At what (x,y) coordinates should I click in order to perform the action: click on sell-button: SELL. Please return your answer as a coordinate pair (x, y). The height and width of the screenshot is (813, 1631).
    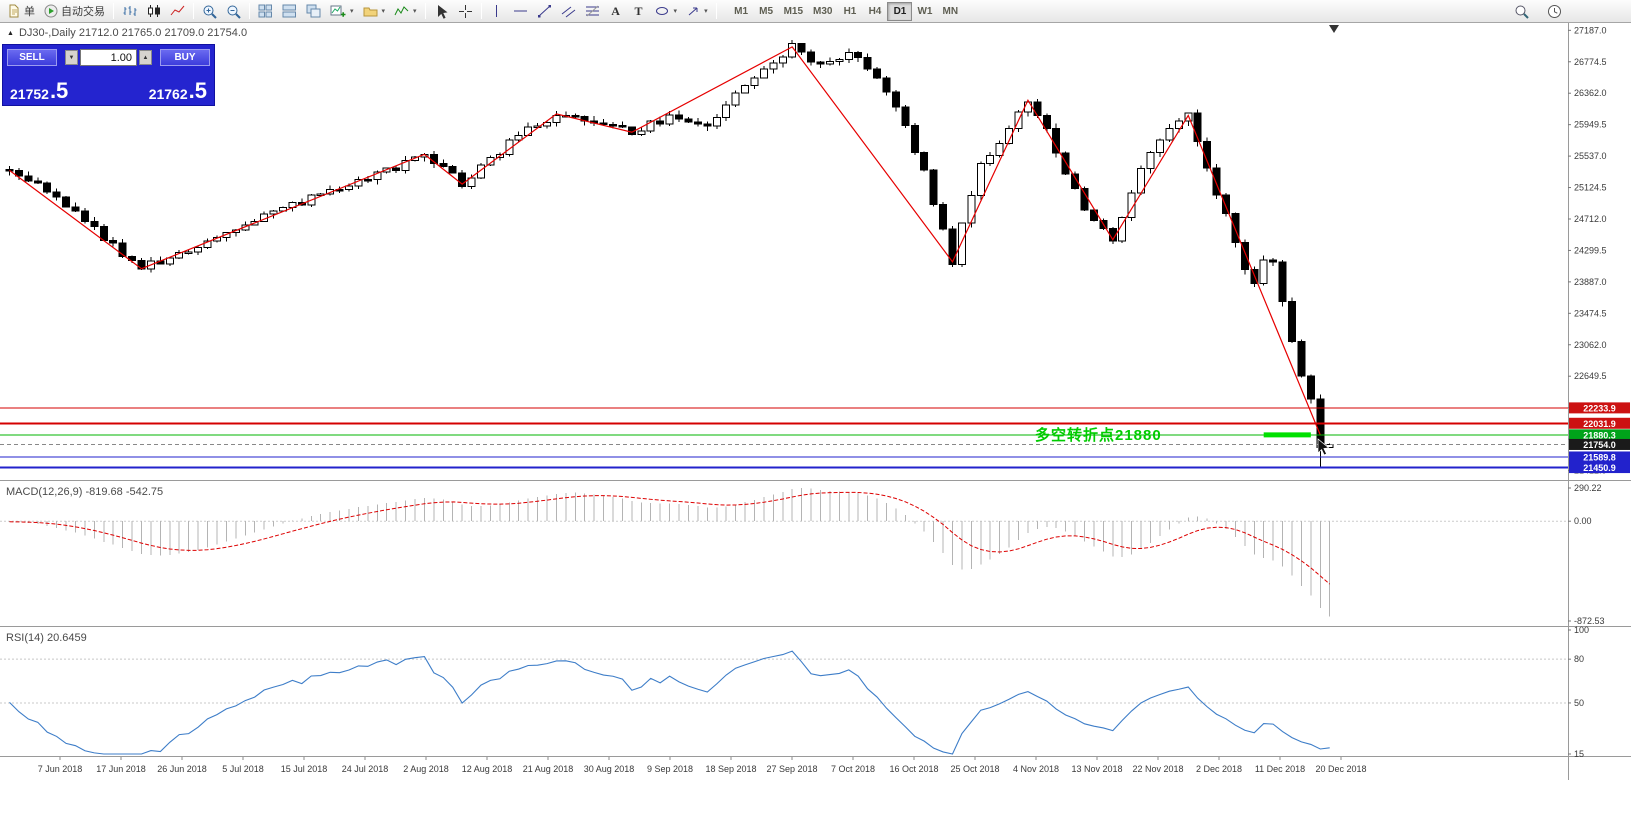
    Looking at the image, I should click on (32, 57).